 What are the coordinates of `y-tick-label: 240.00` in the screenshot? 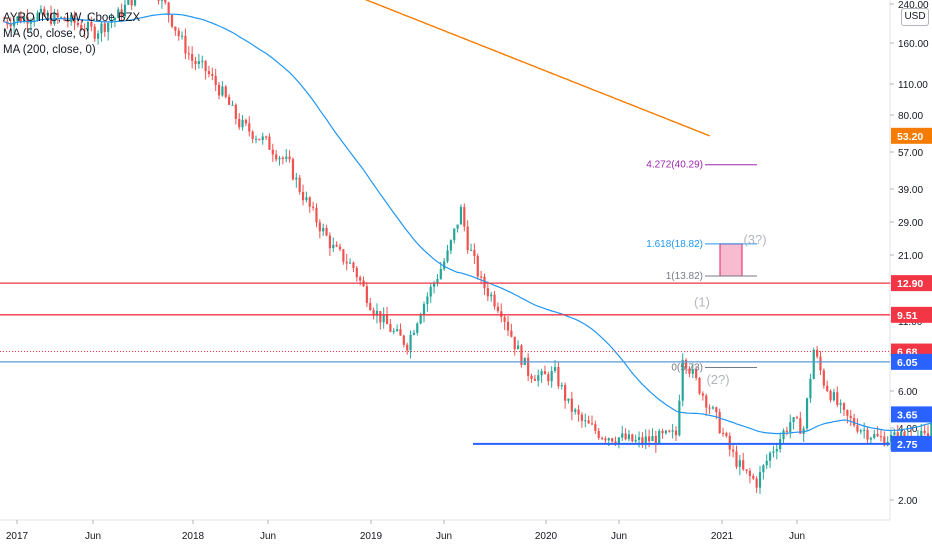 It's located at (913, 5).